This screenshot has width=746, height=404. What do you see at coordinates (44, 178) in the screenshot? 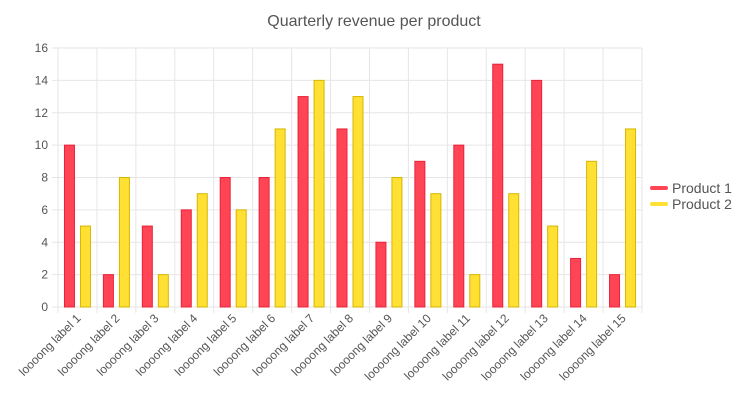
I see `y-tick-label: 8` at bounding box center [44, 178].